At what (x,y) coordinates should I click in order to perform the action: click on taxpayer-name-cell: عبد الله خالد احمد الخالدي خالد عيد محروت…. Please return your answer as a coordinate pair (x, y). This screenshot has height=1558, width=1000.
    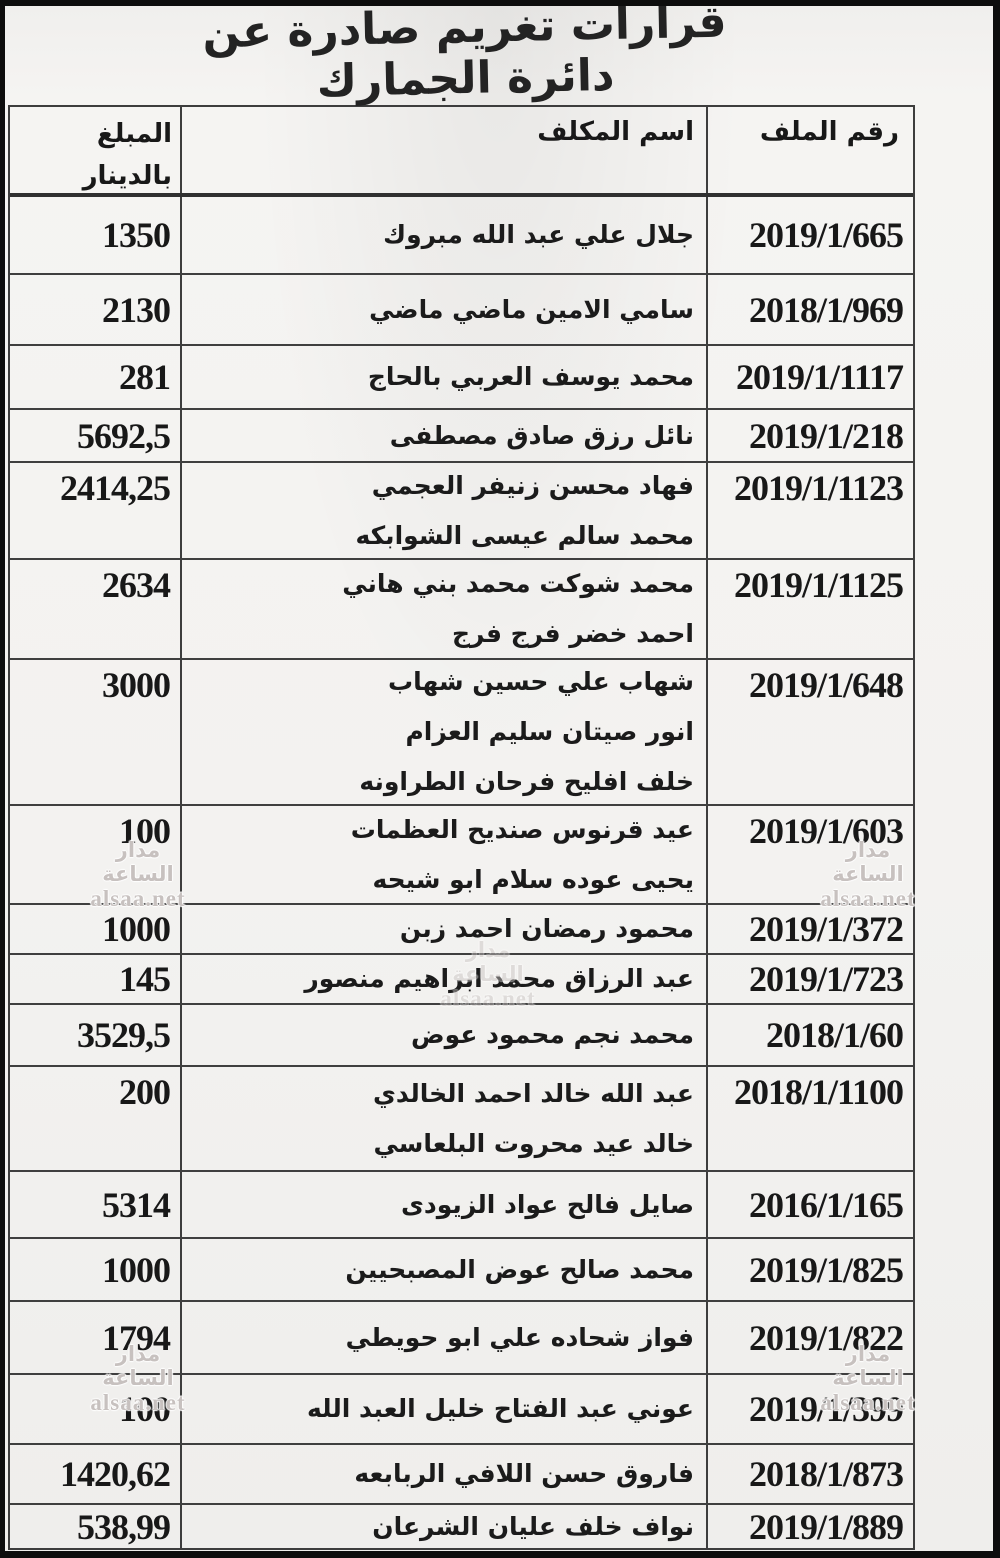
    Looking at the image, I should click on (443, 1118).